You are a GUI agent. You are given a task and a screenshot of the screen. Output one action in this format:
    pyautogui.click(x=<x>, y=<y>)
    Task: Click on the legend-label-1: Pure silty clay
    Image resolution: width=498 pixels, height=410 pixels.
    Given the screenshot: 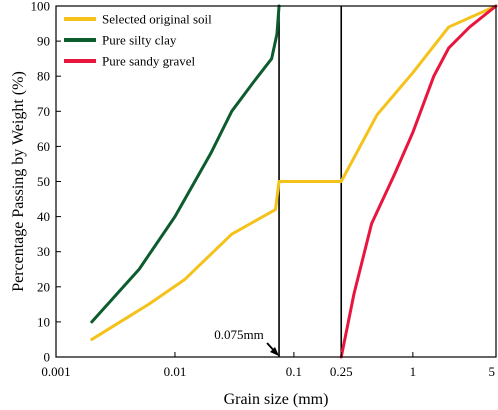 What is the action you would take?
    pyautogui.click(x=139, y=40)
    